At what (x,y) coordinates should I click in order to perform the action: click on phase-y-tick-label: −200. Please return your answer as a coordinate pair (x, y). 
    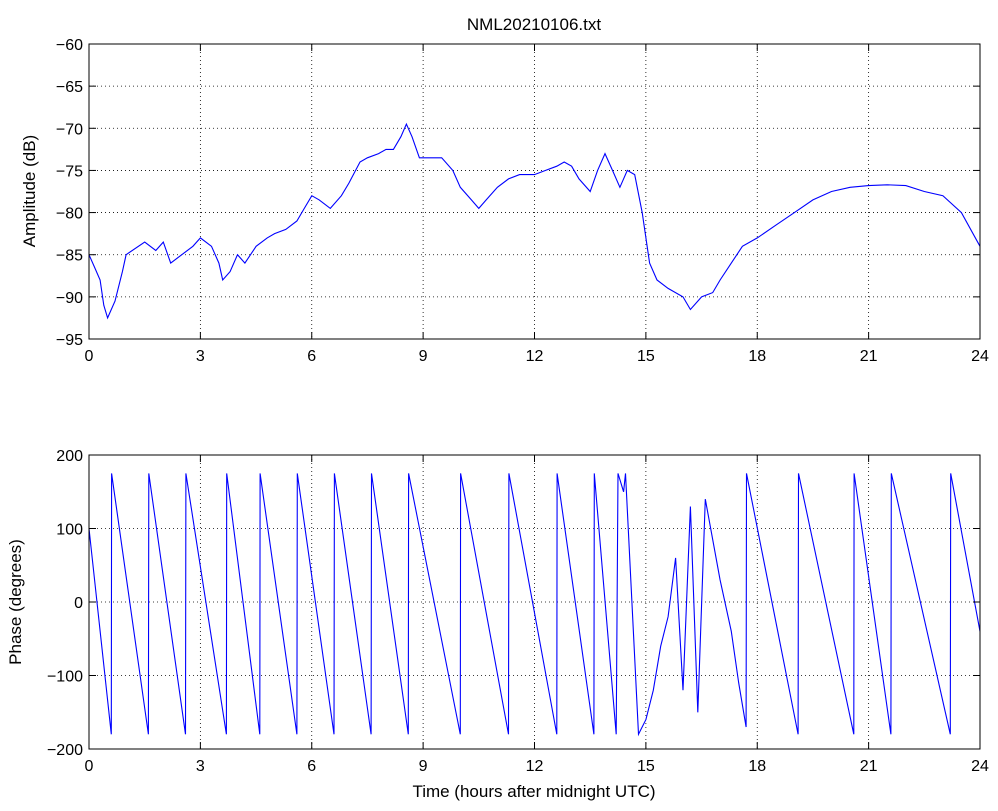
    Looking at the image, I should click on (65, 750).